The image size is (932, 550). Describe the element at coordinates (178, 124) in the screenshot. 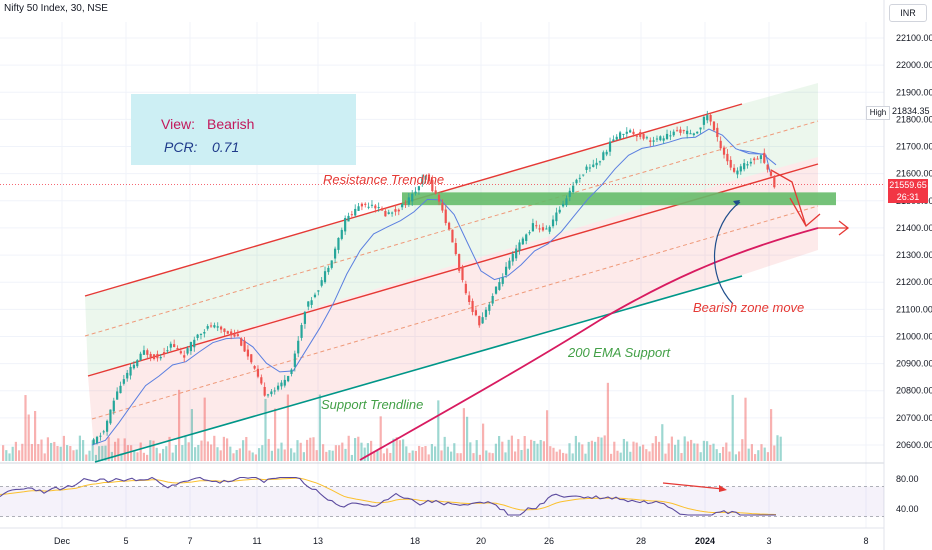

I see `view-label: View:` at that location.